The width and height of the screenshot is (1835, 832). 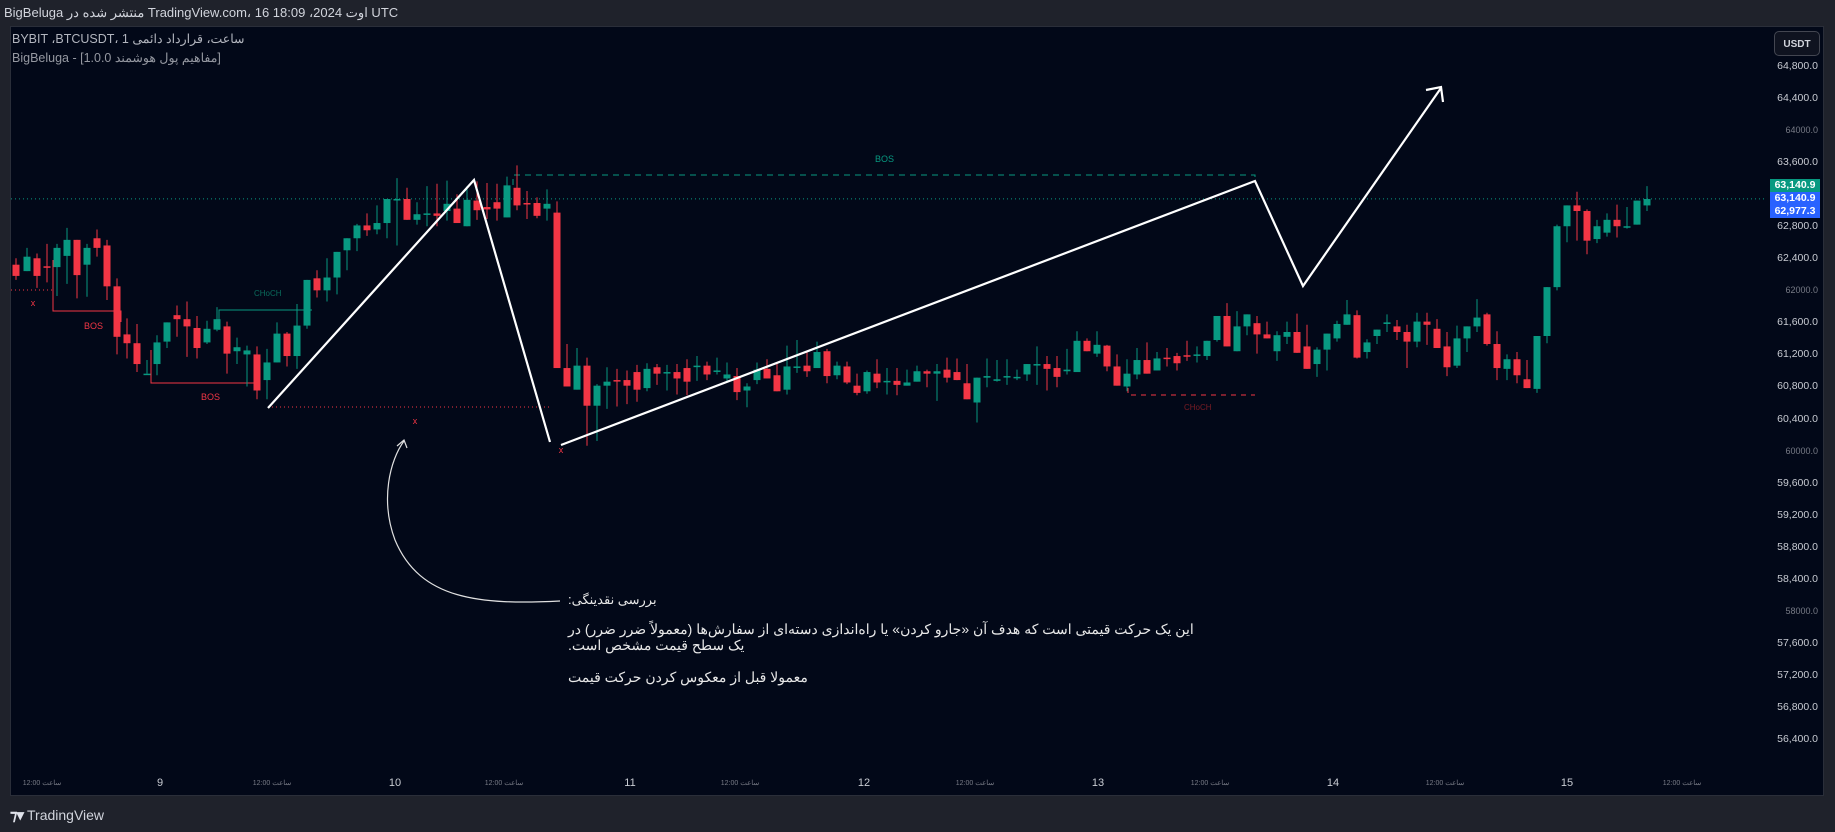 What do you see at coordinates (128, 39) in the screenshot?
I see `symbol-info: BYBIT ،BTCUSDT، 1 ساعت، قرارداد دائمی` at bounding box center [128, 39].